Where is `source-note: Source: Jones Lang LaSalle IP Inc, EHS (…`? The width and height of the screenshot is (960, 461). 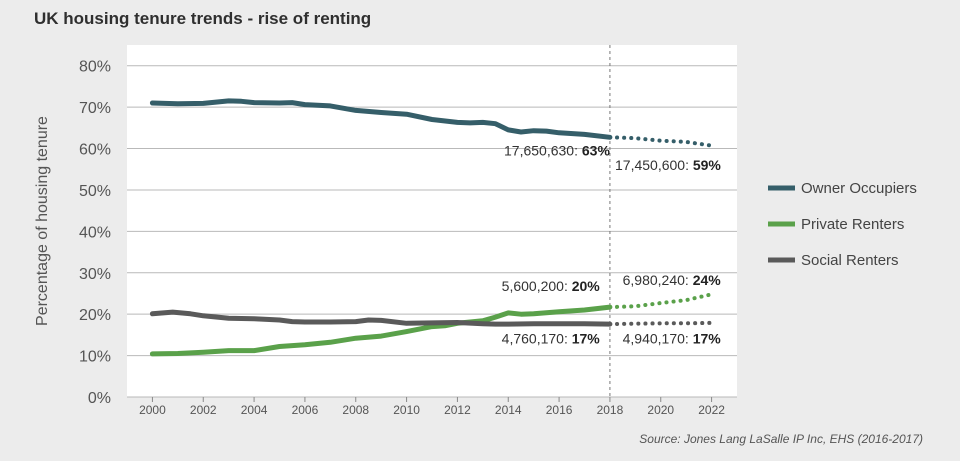 source-note: Source: Jones Lang LaSalle IP Inc, EHS (… is located at coordinates (781, 439).